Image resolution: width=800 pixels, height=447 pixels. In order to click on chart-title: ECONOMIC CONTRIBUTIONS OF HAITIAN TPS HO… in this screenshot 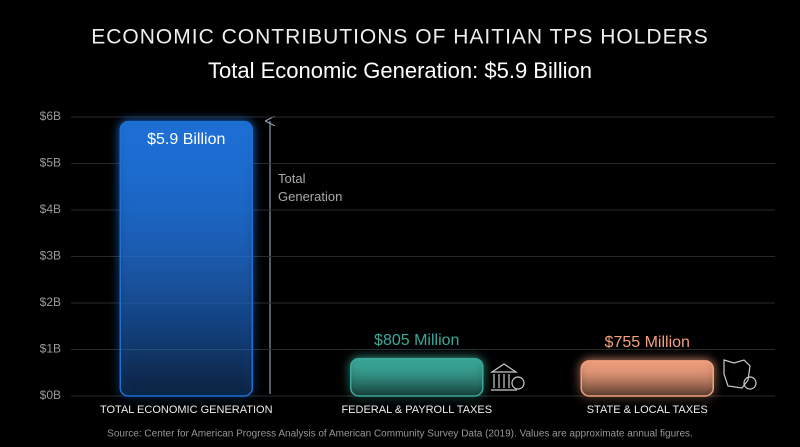, I will do `click(400, 37)`.